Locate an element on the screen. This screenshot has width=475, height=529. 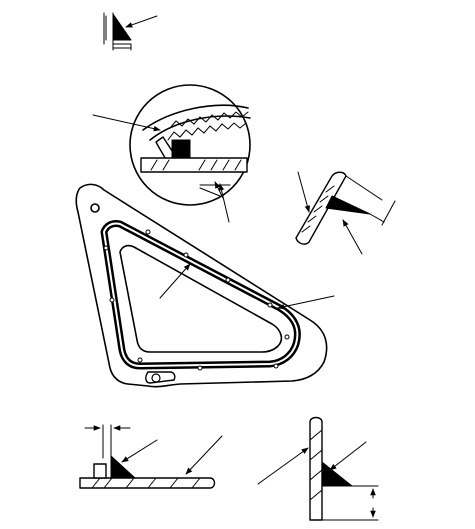
seal-bead-ring is located at coordinates (200, 295).